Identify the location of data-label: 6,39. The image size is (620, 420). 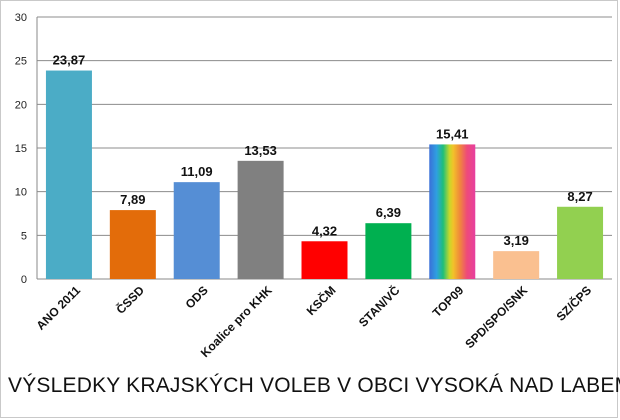
(388, 212).